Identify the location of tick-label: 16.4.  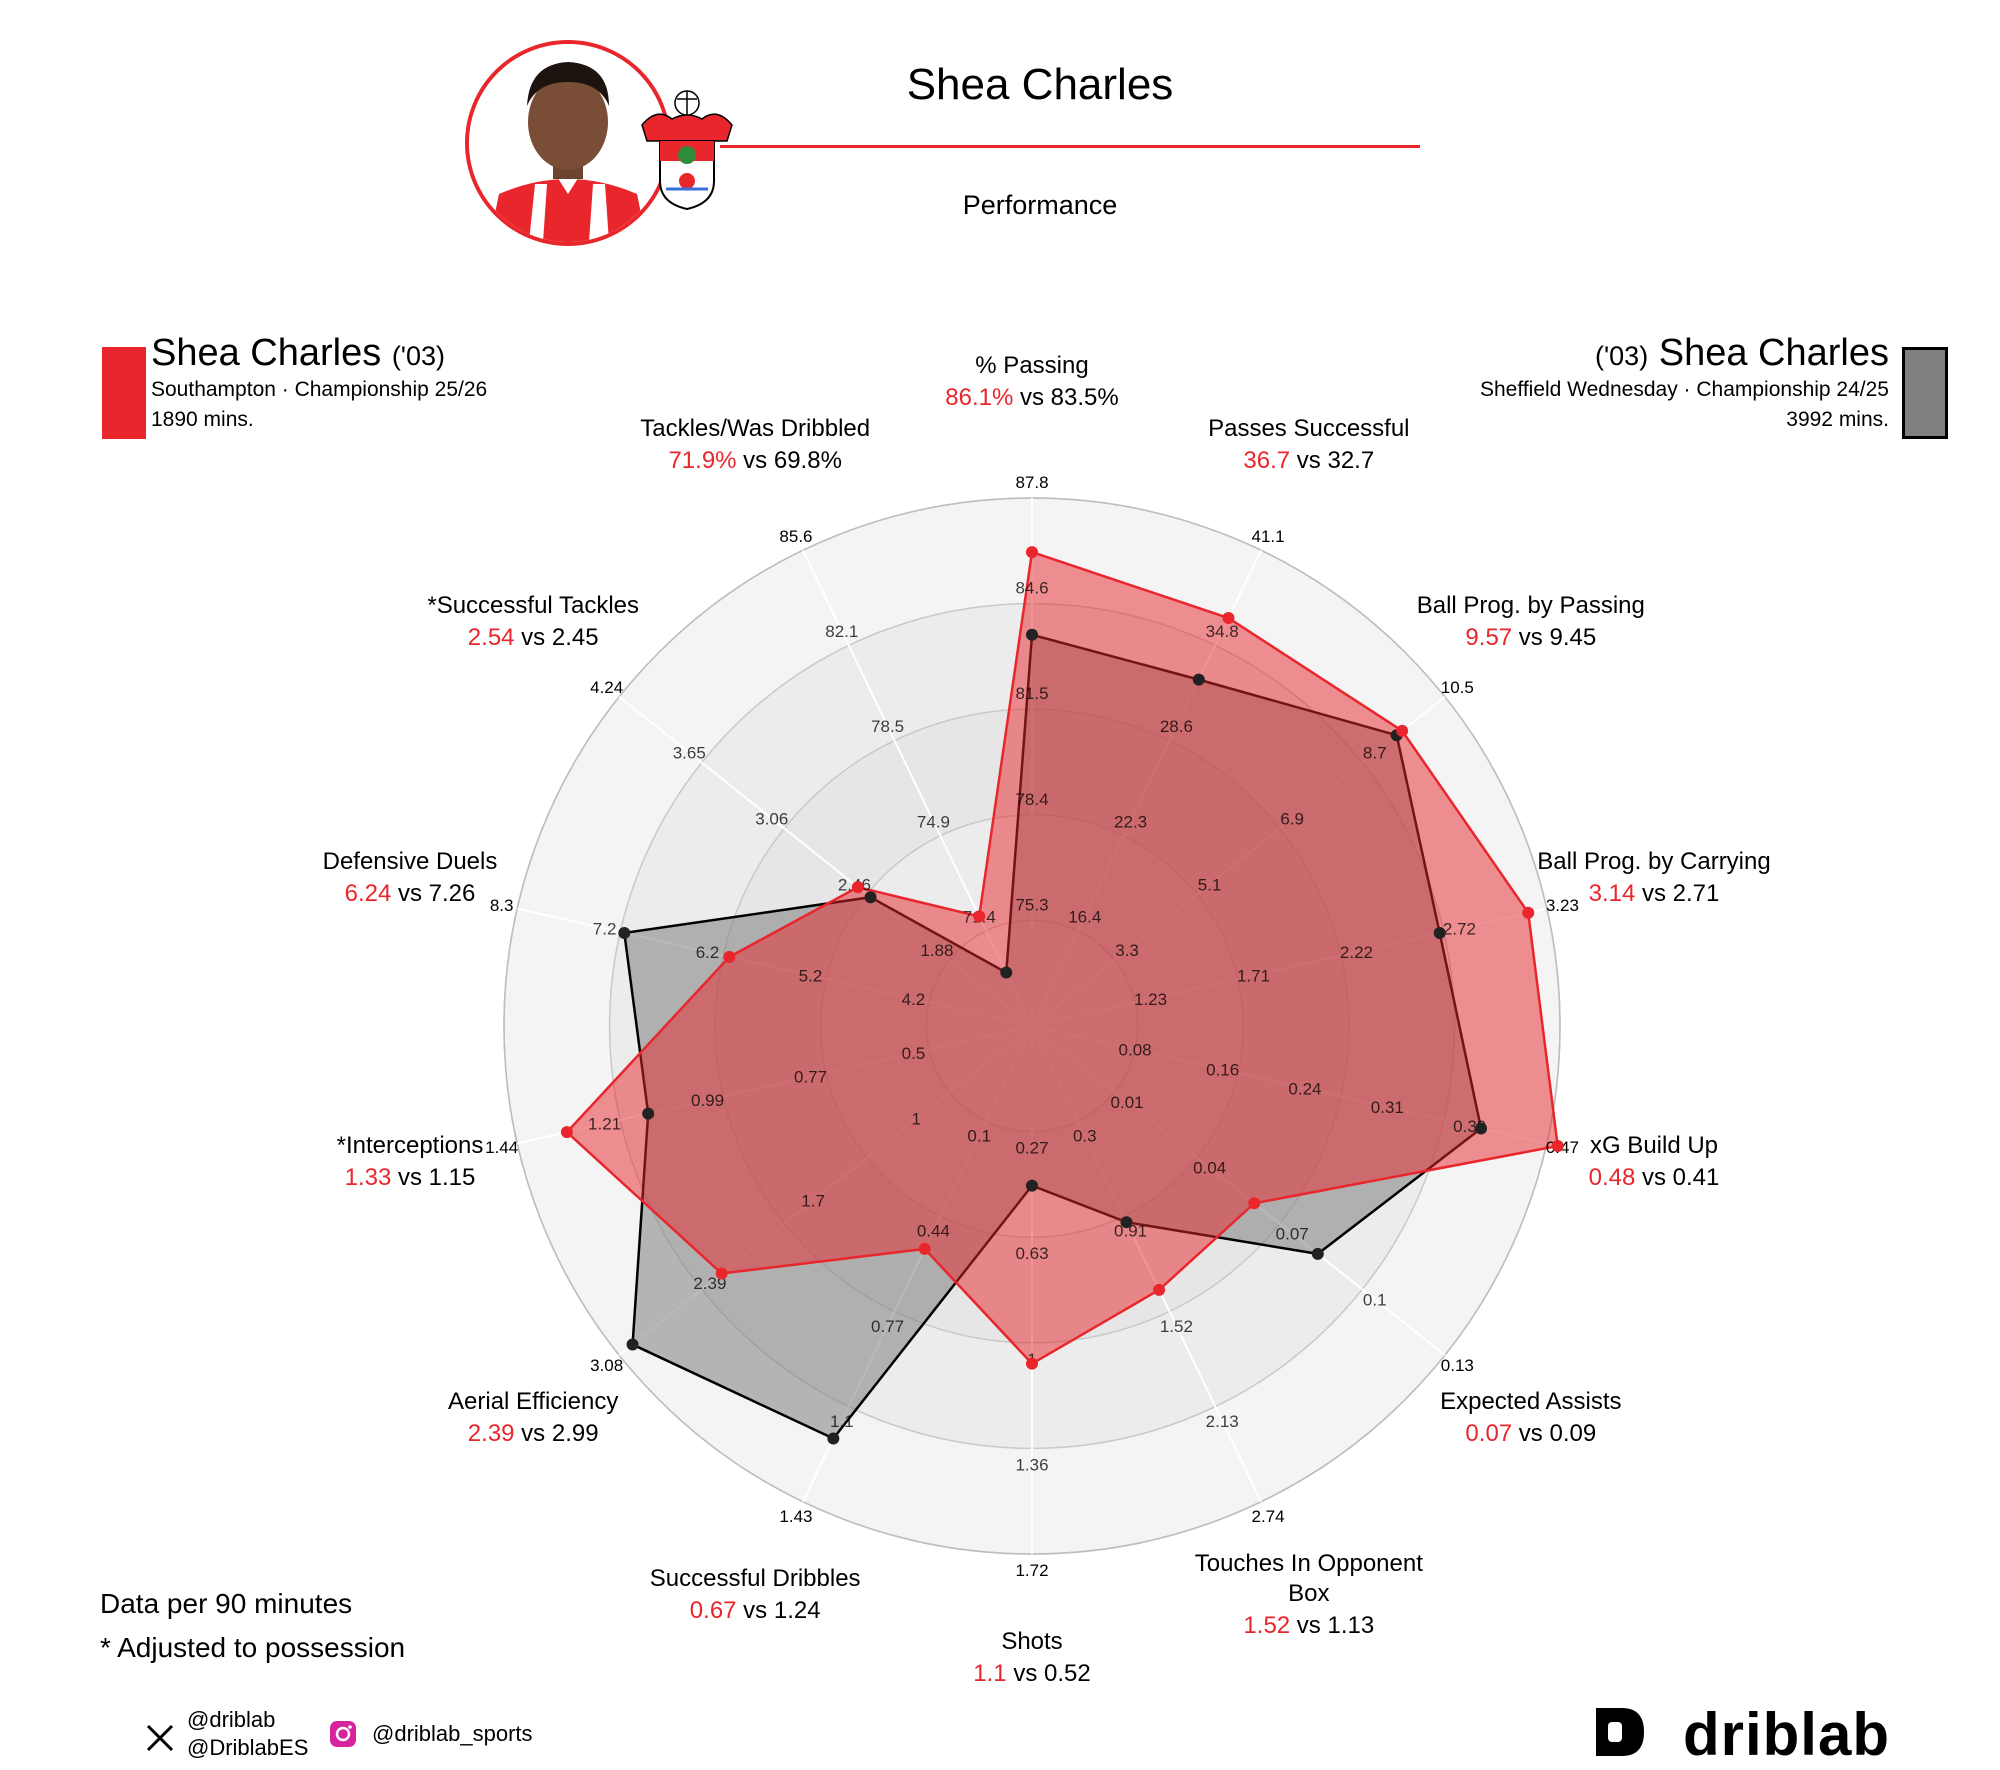
(1084, 916).